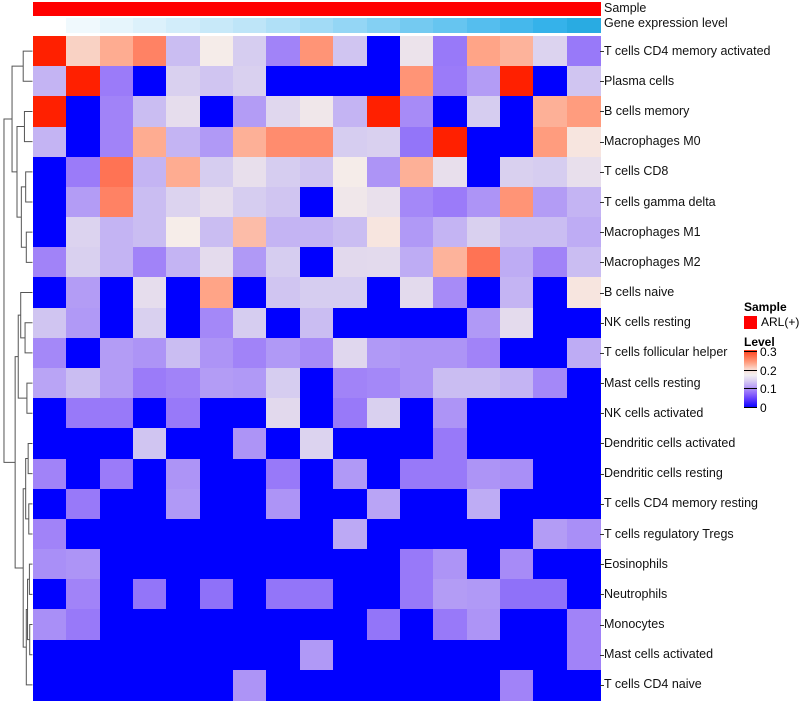 The height and width of the screenshot is (701, 800). What do you see at coordinates (750, 351) in the screenshot?
I see `legend-tick-mark` at bounding box center [750, 351].